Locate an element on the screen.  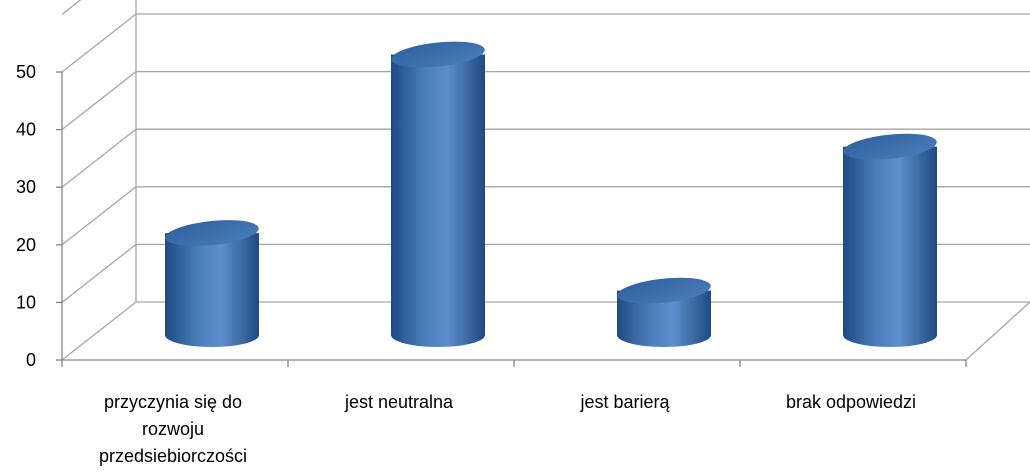
y-tick-label-30: 30 is located at coordinates (26, 187).